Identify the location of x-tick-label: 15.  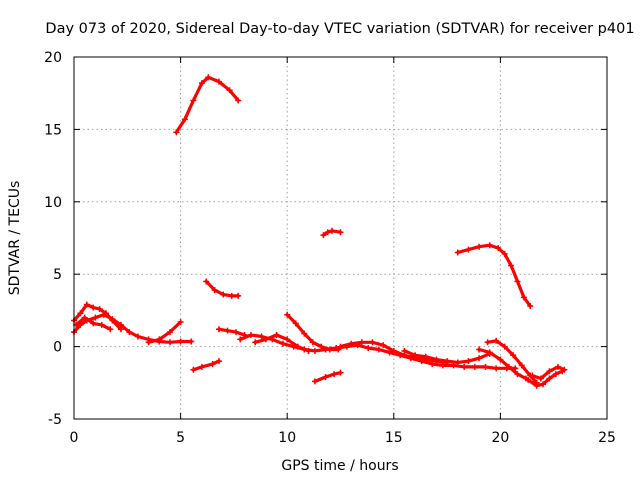
(394, 438).